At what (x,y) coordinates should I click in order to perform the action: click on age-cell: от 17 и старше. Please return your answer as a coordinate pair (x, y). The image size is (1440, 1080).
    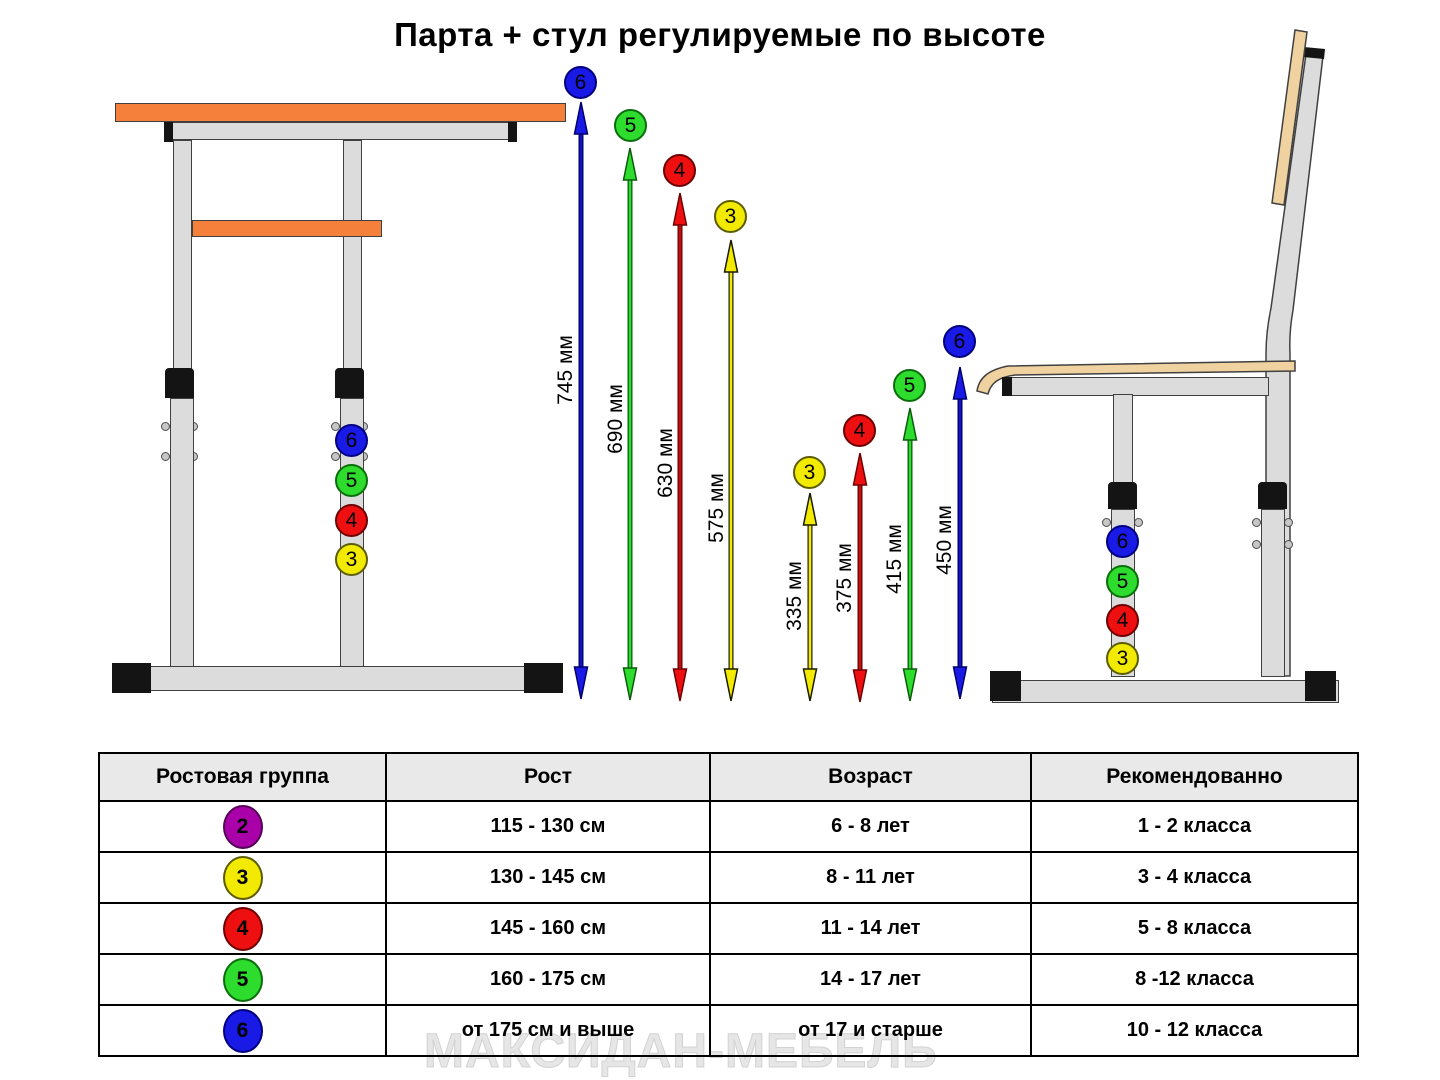
    Looking at the image, I should click on (870, 1030).